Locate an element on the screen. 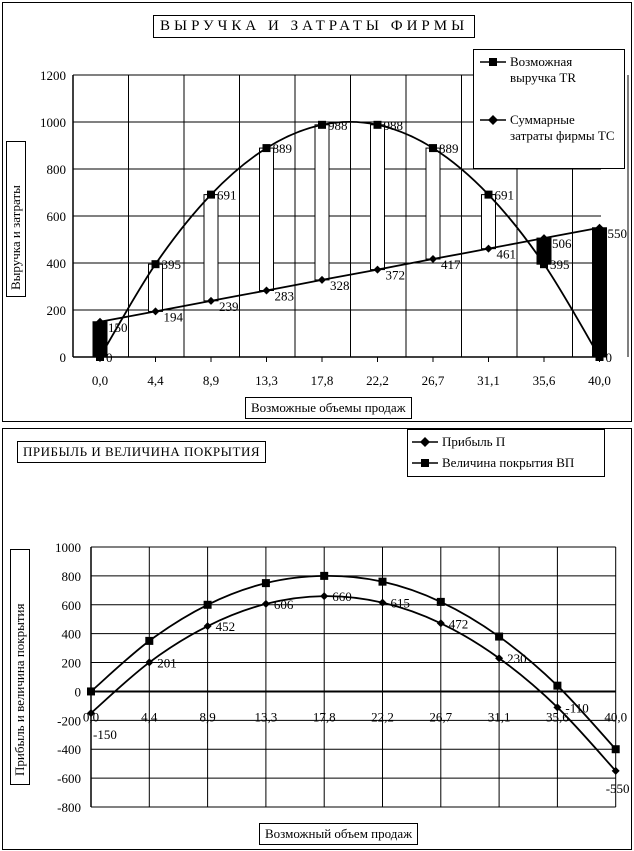 This screenshot has width=634, height=851. y-axis-label-box: Выручка и затраты is located at coordinates (16, 219).